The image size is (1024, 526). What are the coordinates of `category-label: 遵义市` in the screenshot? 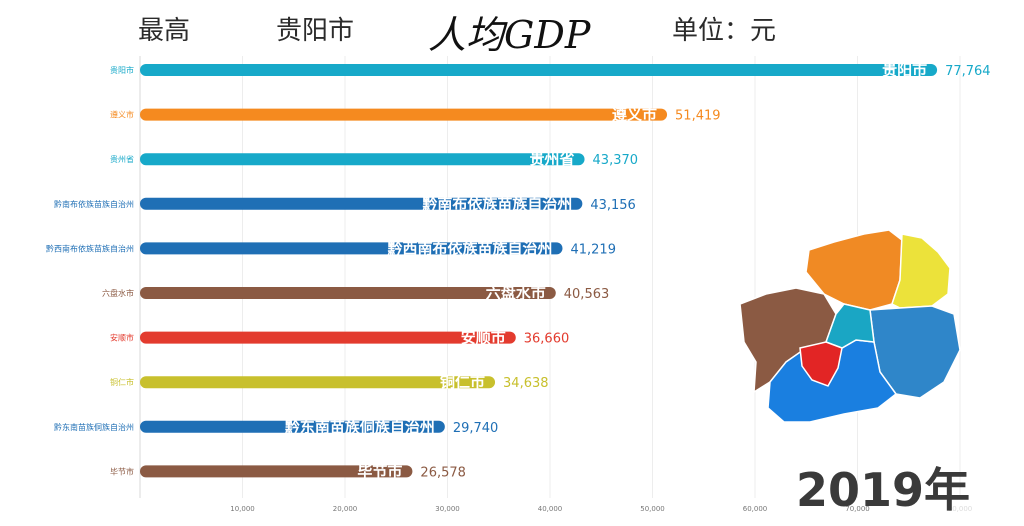 It's located at (122, 115).